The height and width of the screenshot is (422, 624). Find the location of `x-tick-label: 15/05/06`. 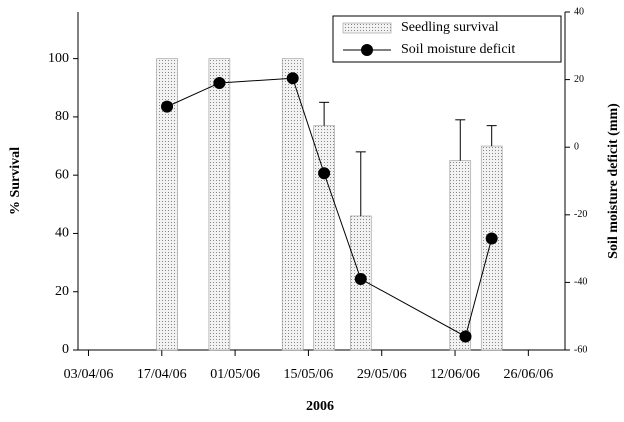

x-tick-label: 15/05/06 is located at coordinates (309, 374).